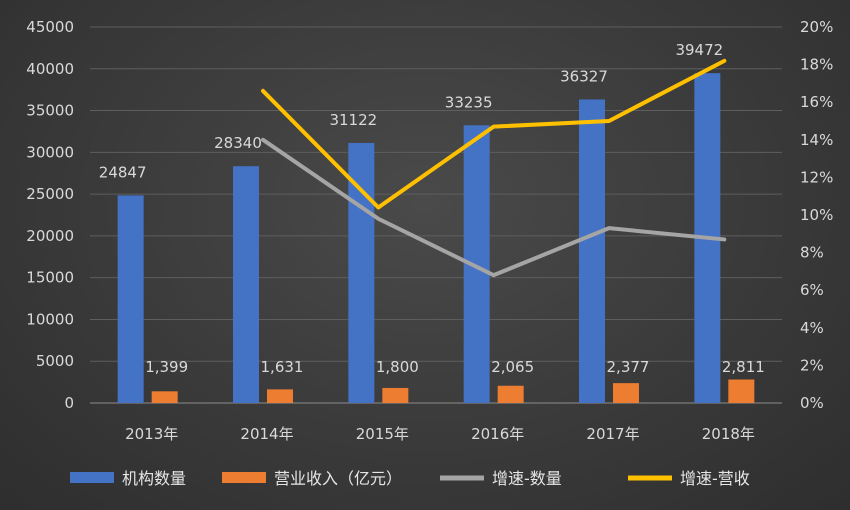 The image size is (850, 510). I want to click on x-tick-label: 2016年, so click(497, 434).